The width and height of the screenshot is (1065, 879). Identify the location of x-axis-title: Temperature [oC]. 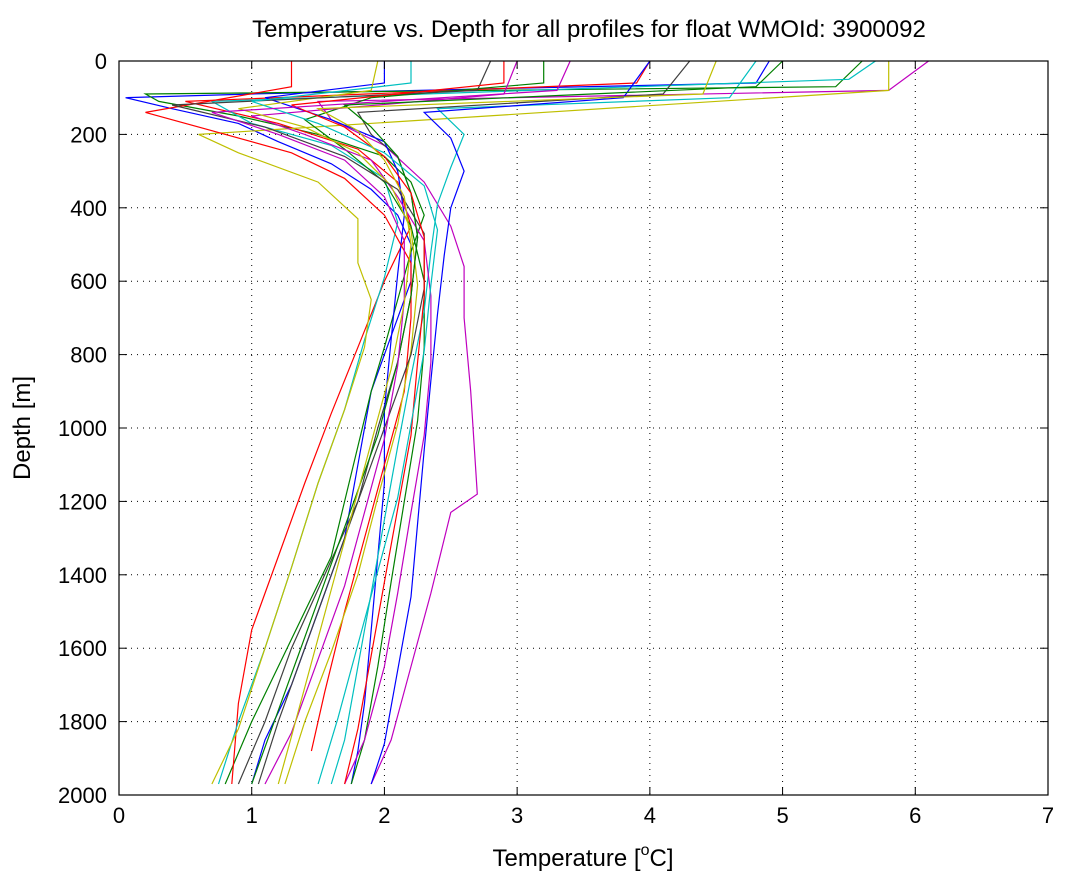
(583, 857).